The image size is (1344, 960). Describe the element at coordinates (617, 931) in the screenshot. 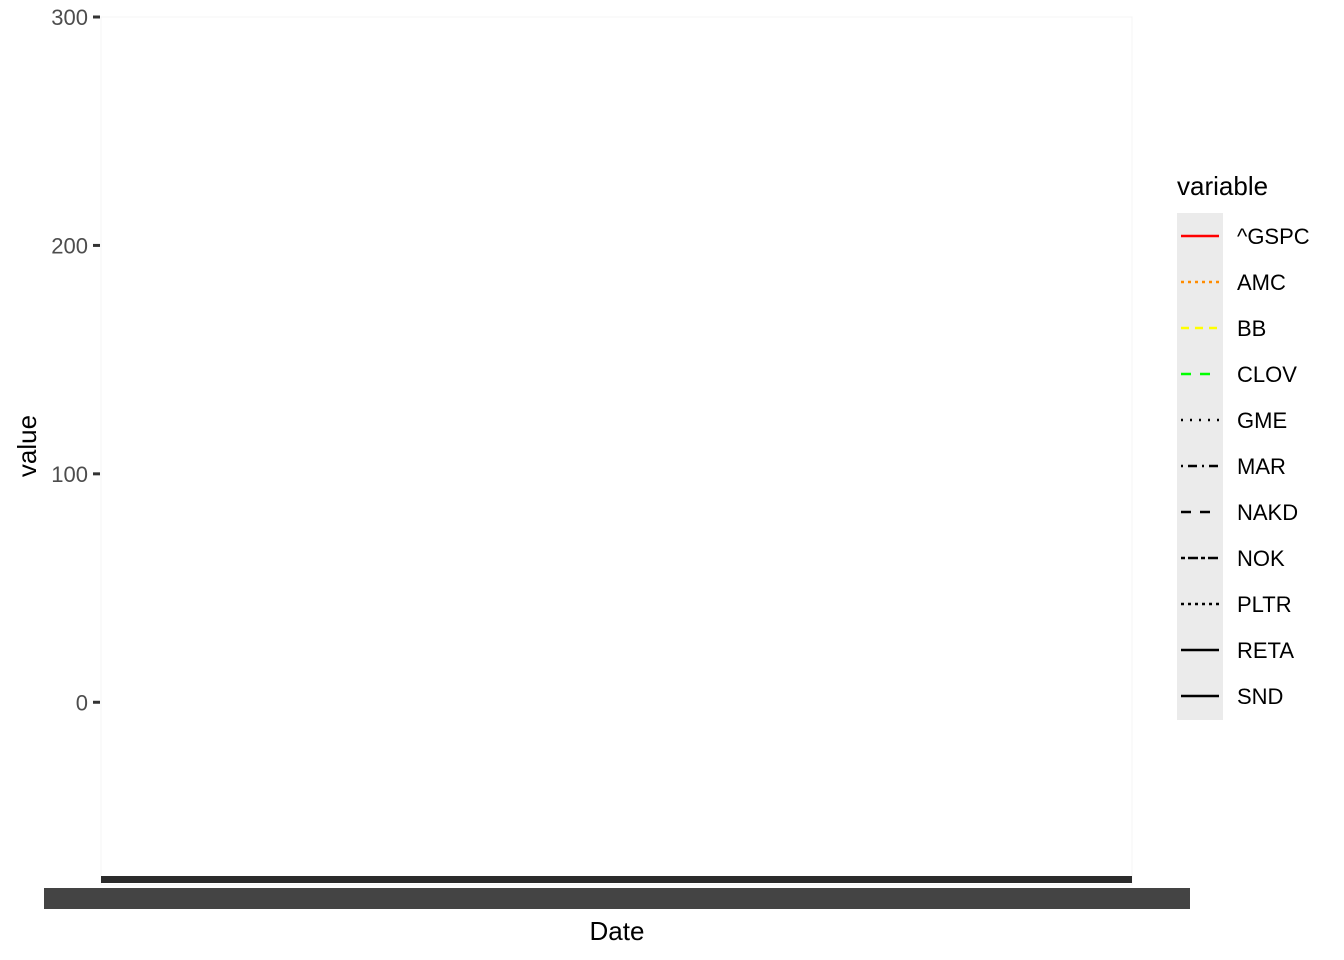

I see `x-axis-title: Date` at that location.